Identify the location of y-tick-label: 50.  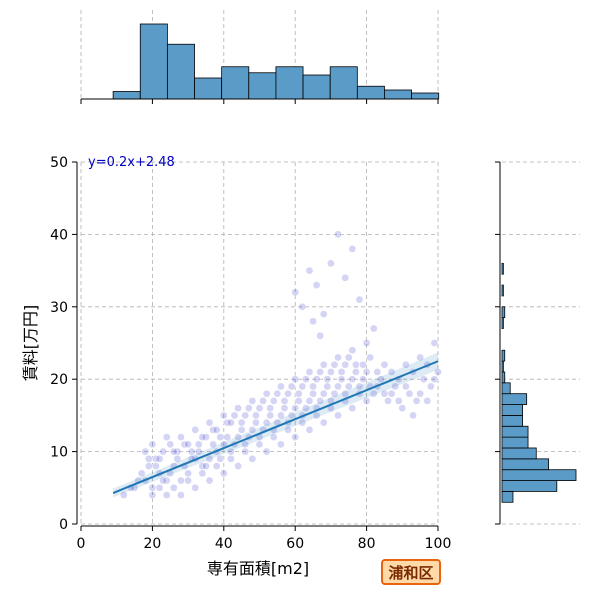
(59, 163).